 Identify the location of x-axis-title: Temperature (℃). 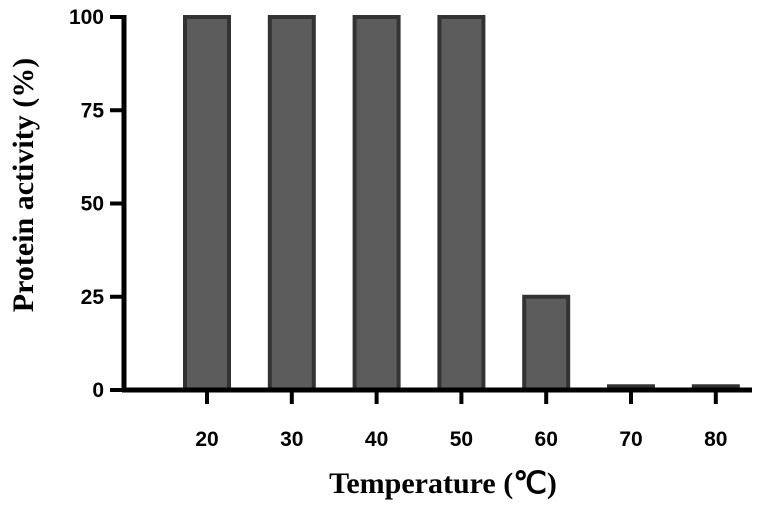
(443, 483).